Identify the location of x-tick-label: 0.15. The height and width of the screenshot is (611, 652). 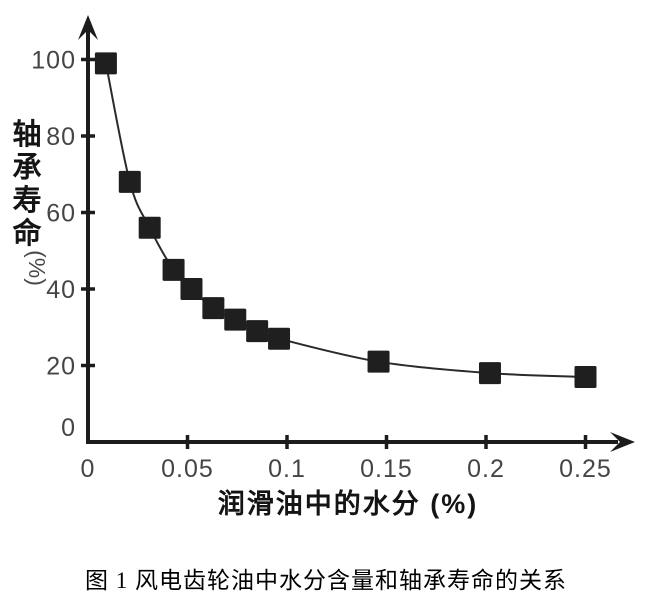
(386, 469).